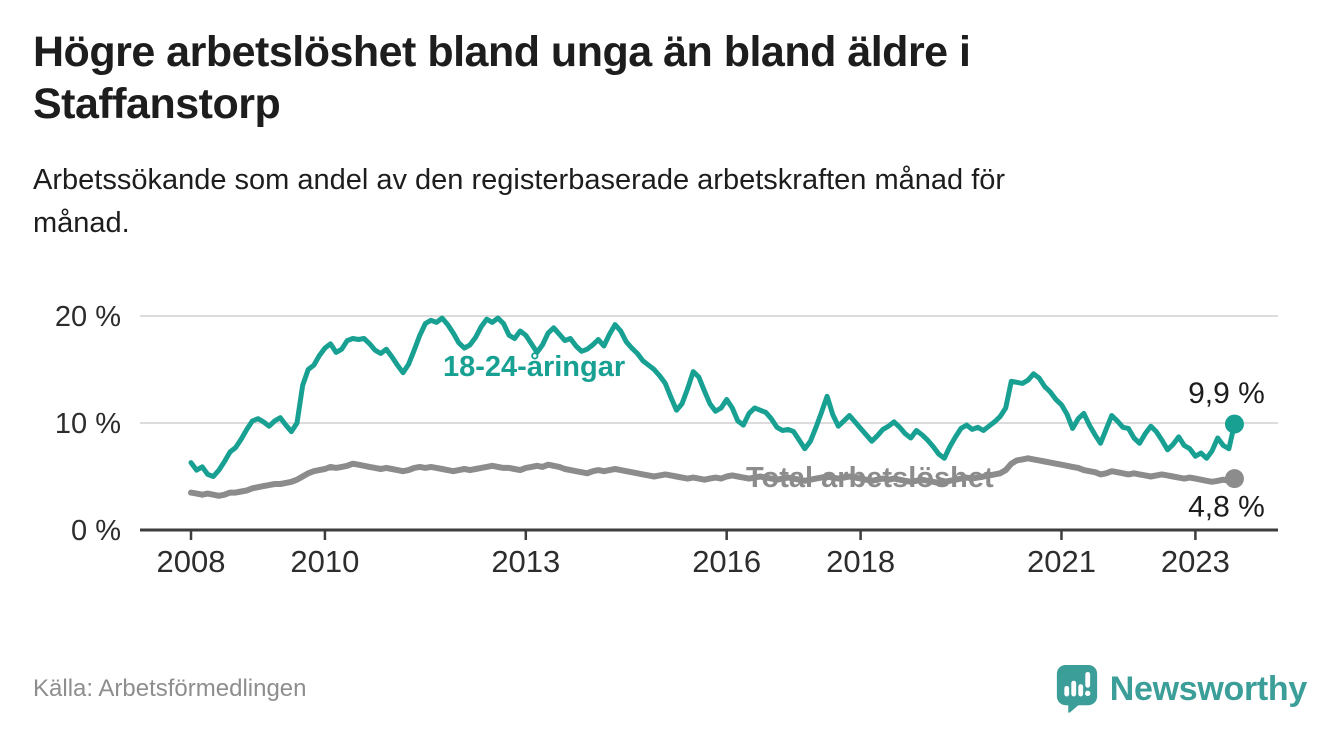  I want to click on series-label: Total arbetslöshet, so click(870, 478).